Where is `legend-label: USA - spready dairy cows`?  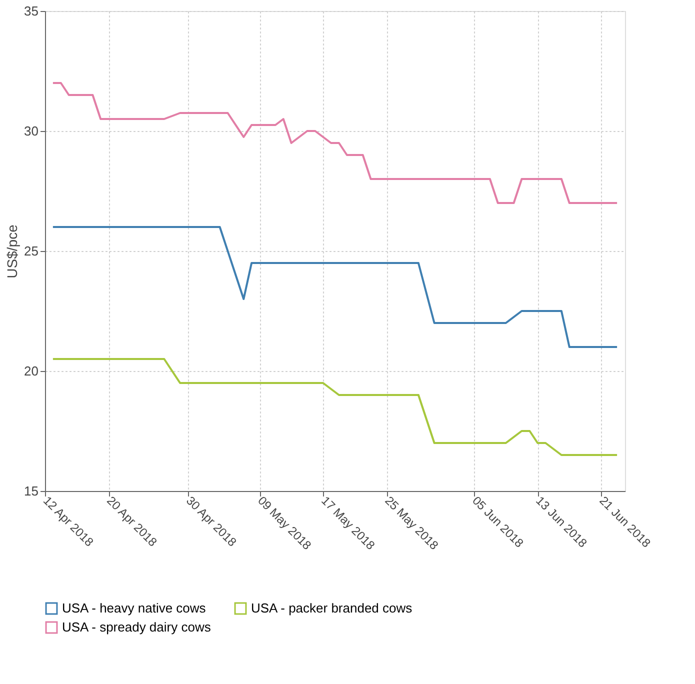
legend-label: USA - spready dairy cows is located at coordinates (137, 627).